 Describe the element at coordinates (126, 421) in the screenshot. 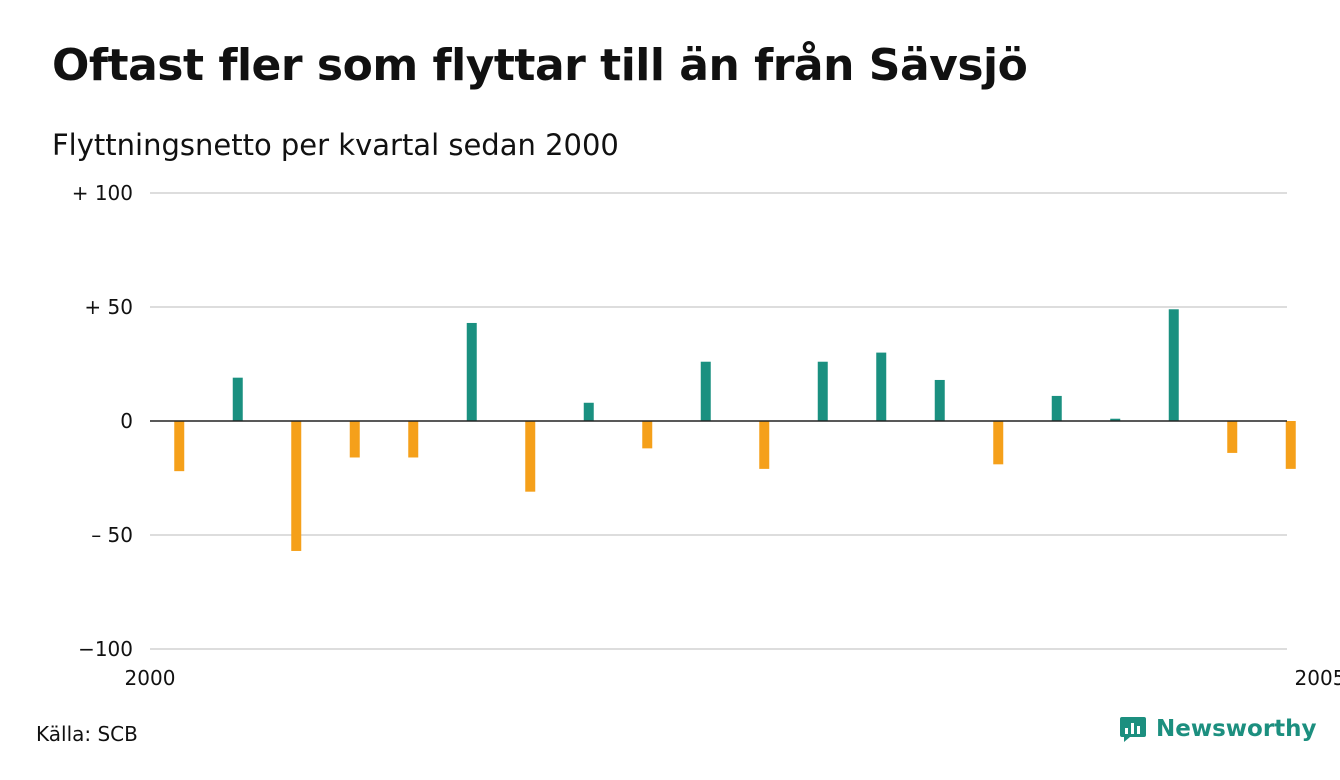

I see `y-tick-label: 0` at that location.